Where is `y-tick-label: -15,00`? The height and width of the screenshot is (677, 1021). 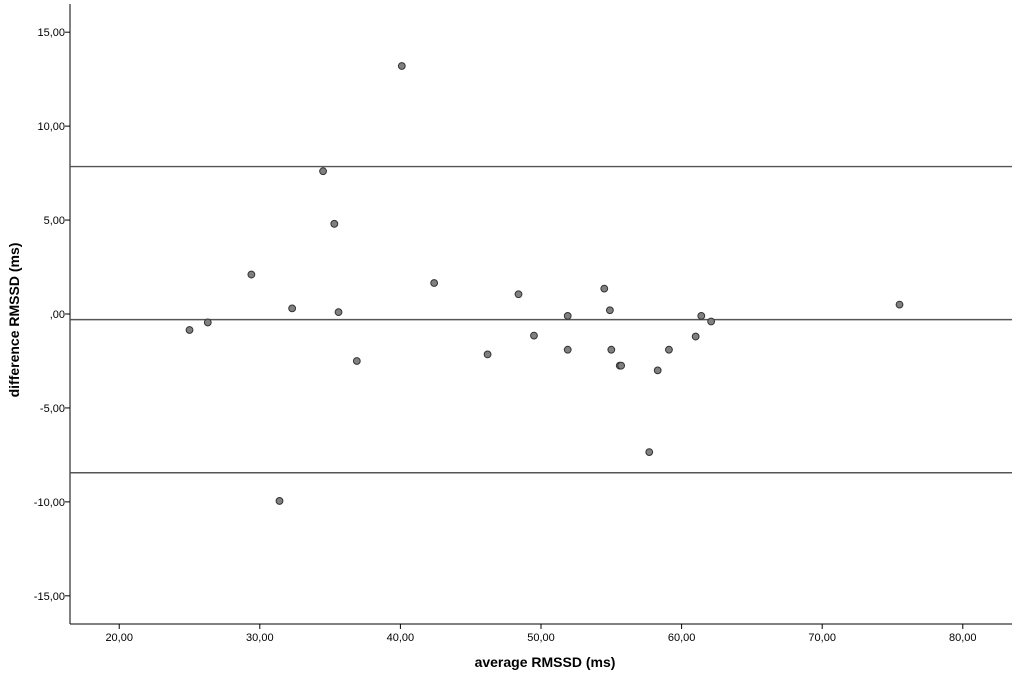
y-tick-label: -15,00 is located at coordinates (49, 597).